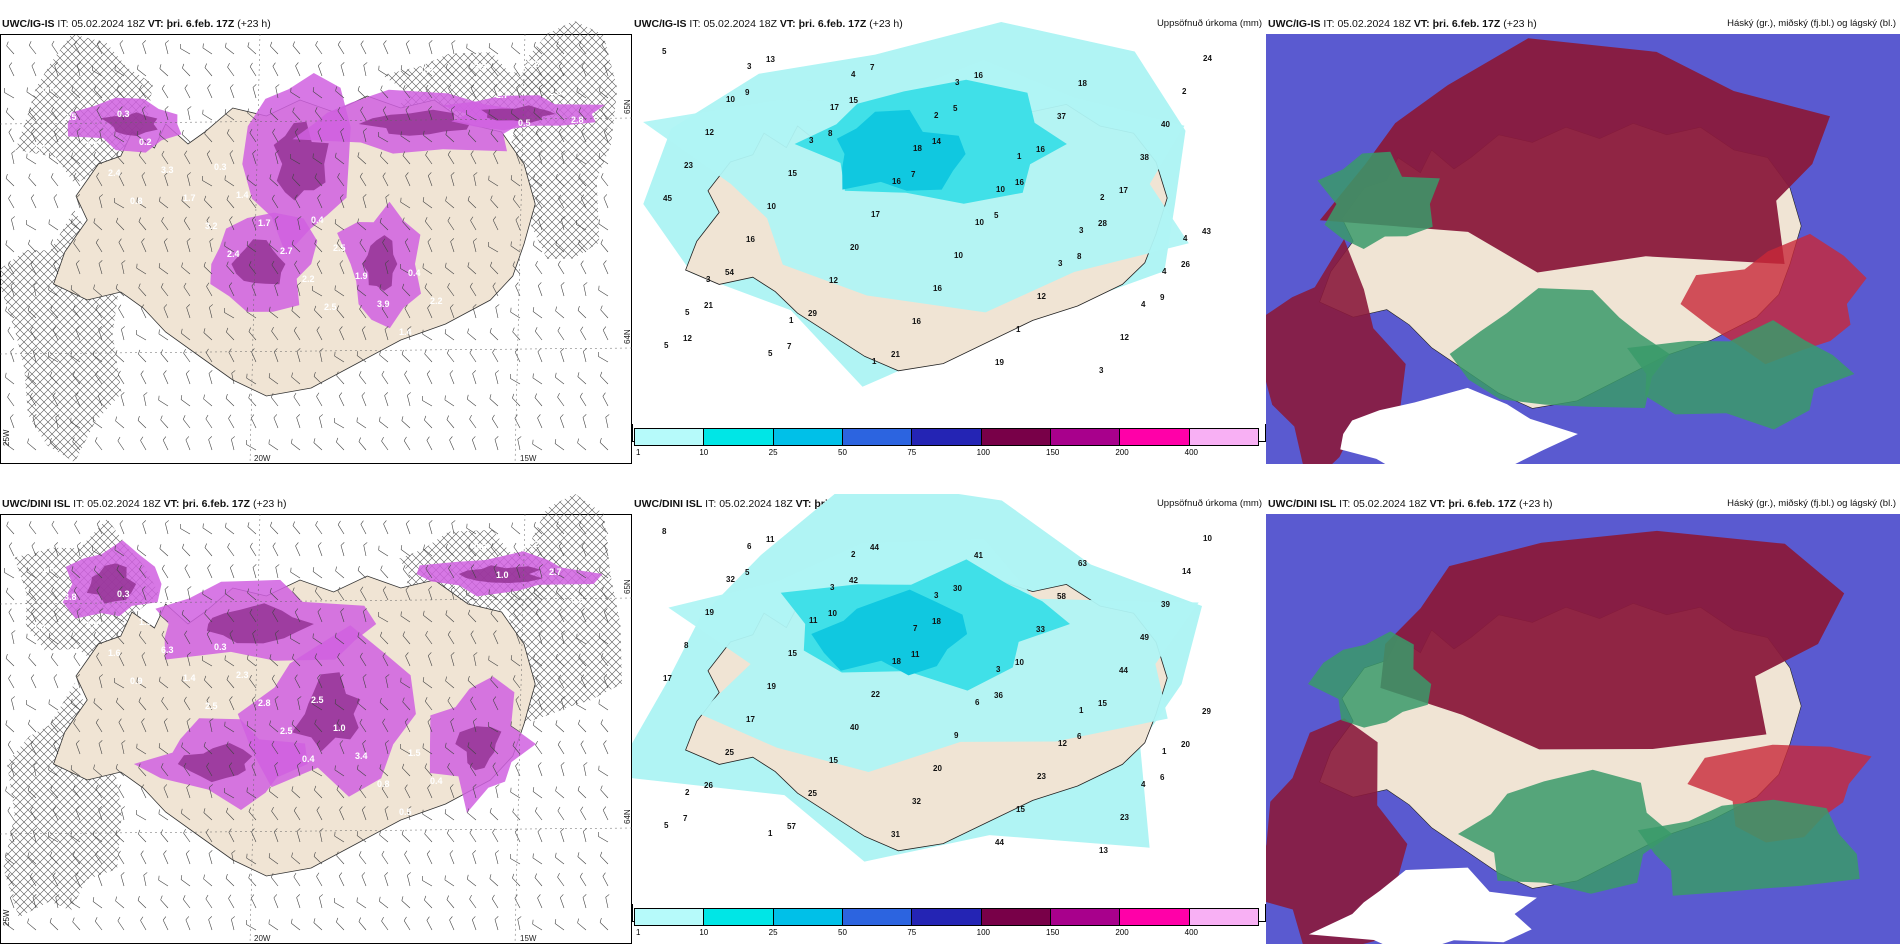 The image size is (1900, 950). What do you see at coordinates (916, 801) in the screenshot?
I see `precip-value-label: 32` at bounding box center [916, 801].